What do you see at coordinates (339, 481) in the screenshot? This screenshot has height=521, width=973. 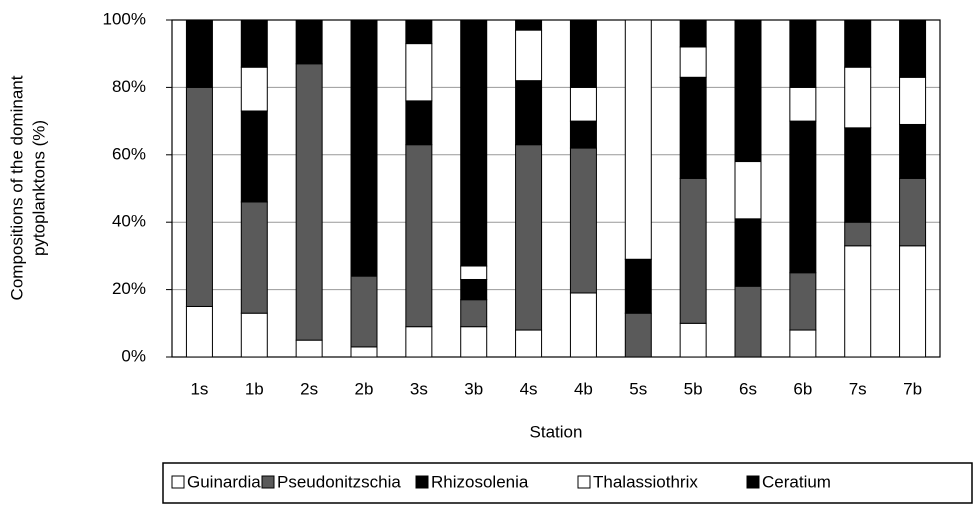 I see `legend-label: Pseudonitzschia` at bounding box center [339, 481].